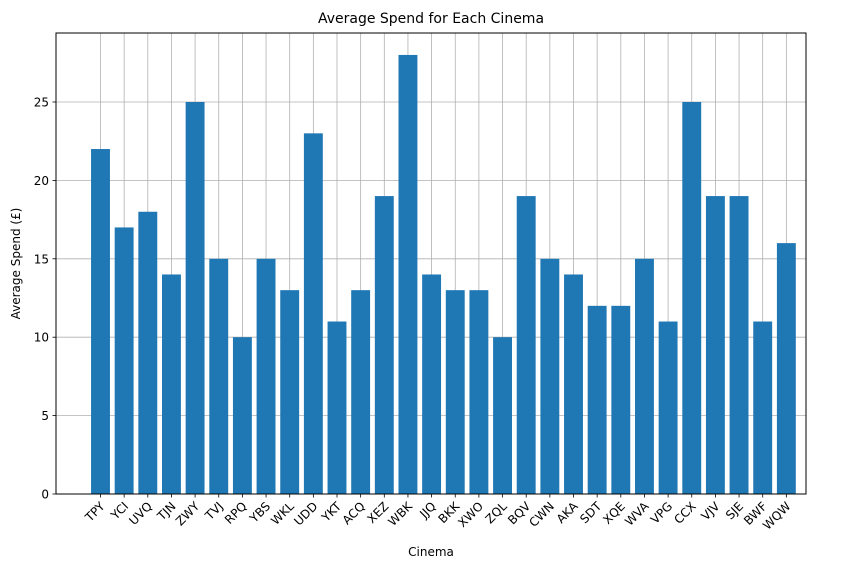 The height and width of the screenshot is (570, 841). What do you see at coordinates (331, 512) in the screenshot?
I see `x-tick-label: YKT` at bounding box center [331, 512].